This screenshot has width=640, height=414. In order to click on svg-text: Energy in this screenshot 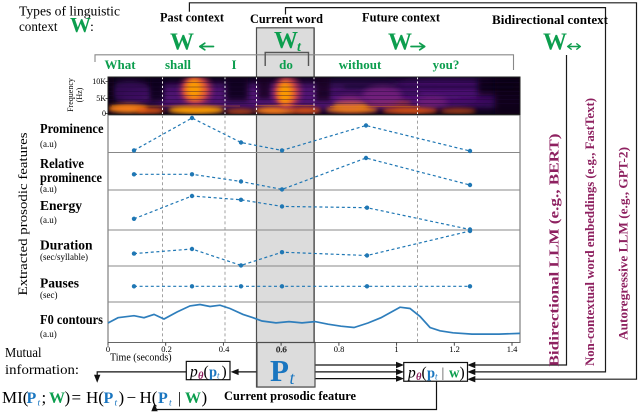, I will do `click(61, 205)`.